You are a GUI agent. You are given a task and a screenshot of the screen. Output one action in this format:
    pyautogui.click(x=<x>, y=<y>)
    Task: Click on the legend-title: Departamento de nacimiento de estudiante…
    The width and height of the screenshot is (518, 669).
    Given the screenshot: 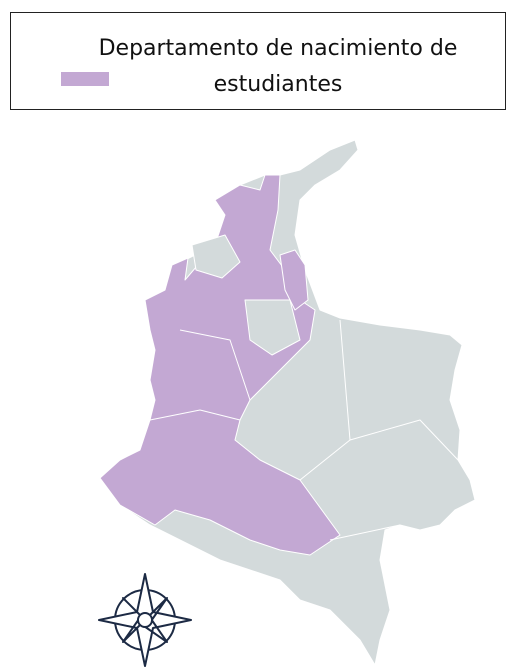 What is the action you would take?
    pyautogui.click(x=278, y=66)
    